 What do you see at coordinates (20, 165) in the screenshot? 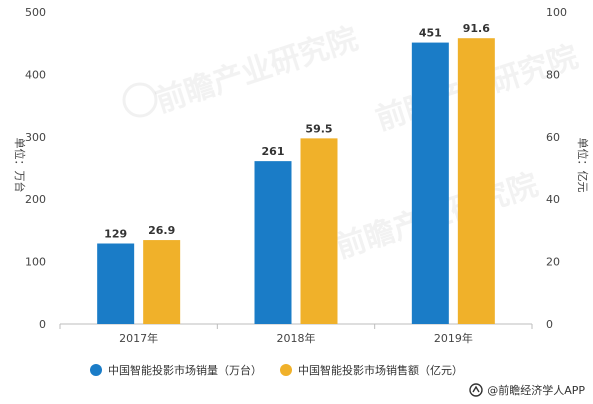
I see `y-axis-left-title: 单位：万台` at bounding box center [20, 165].